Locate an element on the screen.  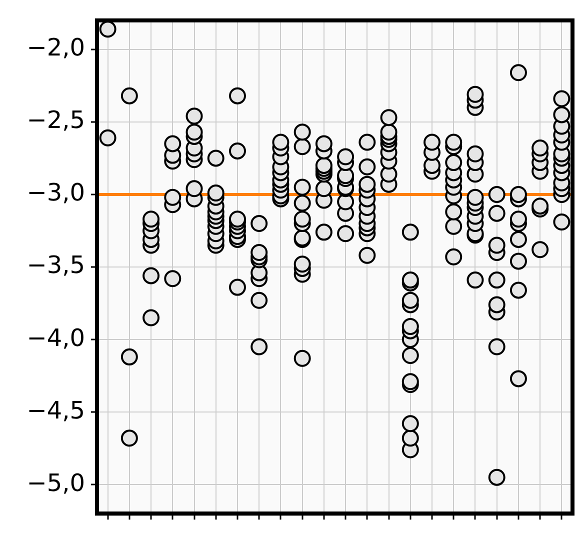
y-tick-label: −4,0 is located at coordinates (55, 338).